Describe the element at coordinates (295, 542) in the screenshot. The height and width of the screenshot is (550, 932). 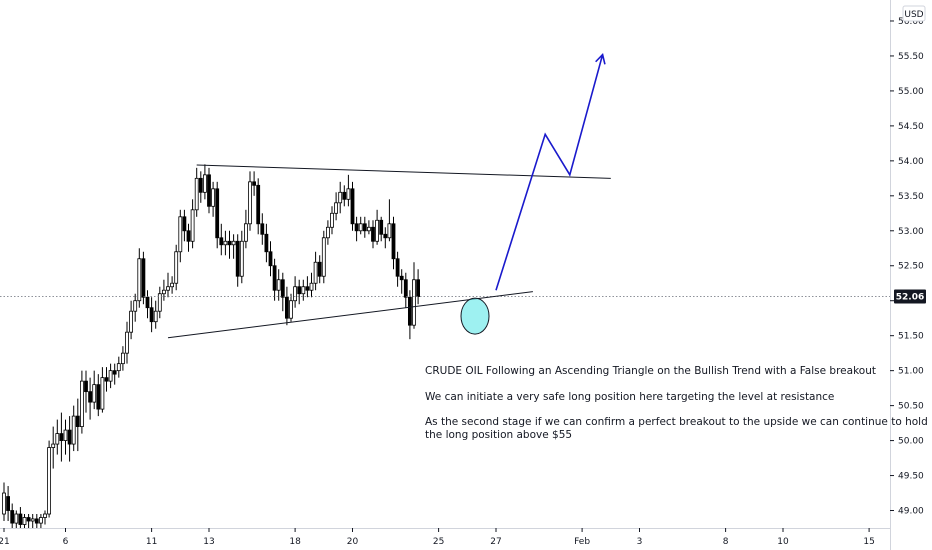
I see `time-tick-label: 18` at that location.